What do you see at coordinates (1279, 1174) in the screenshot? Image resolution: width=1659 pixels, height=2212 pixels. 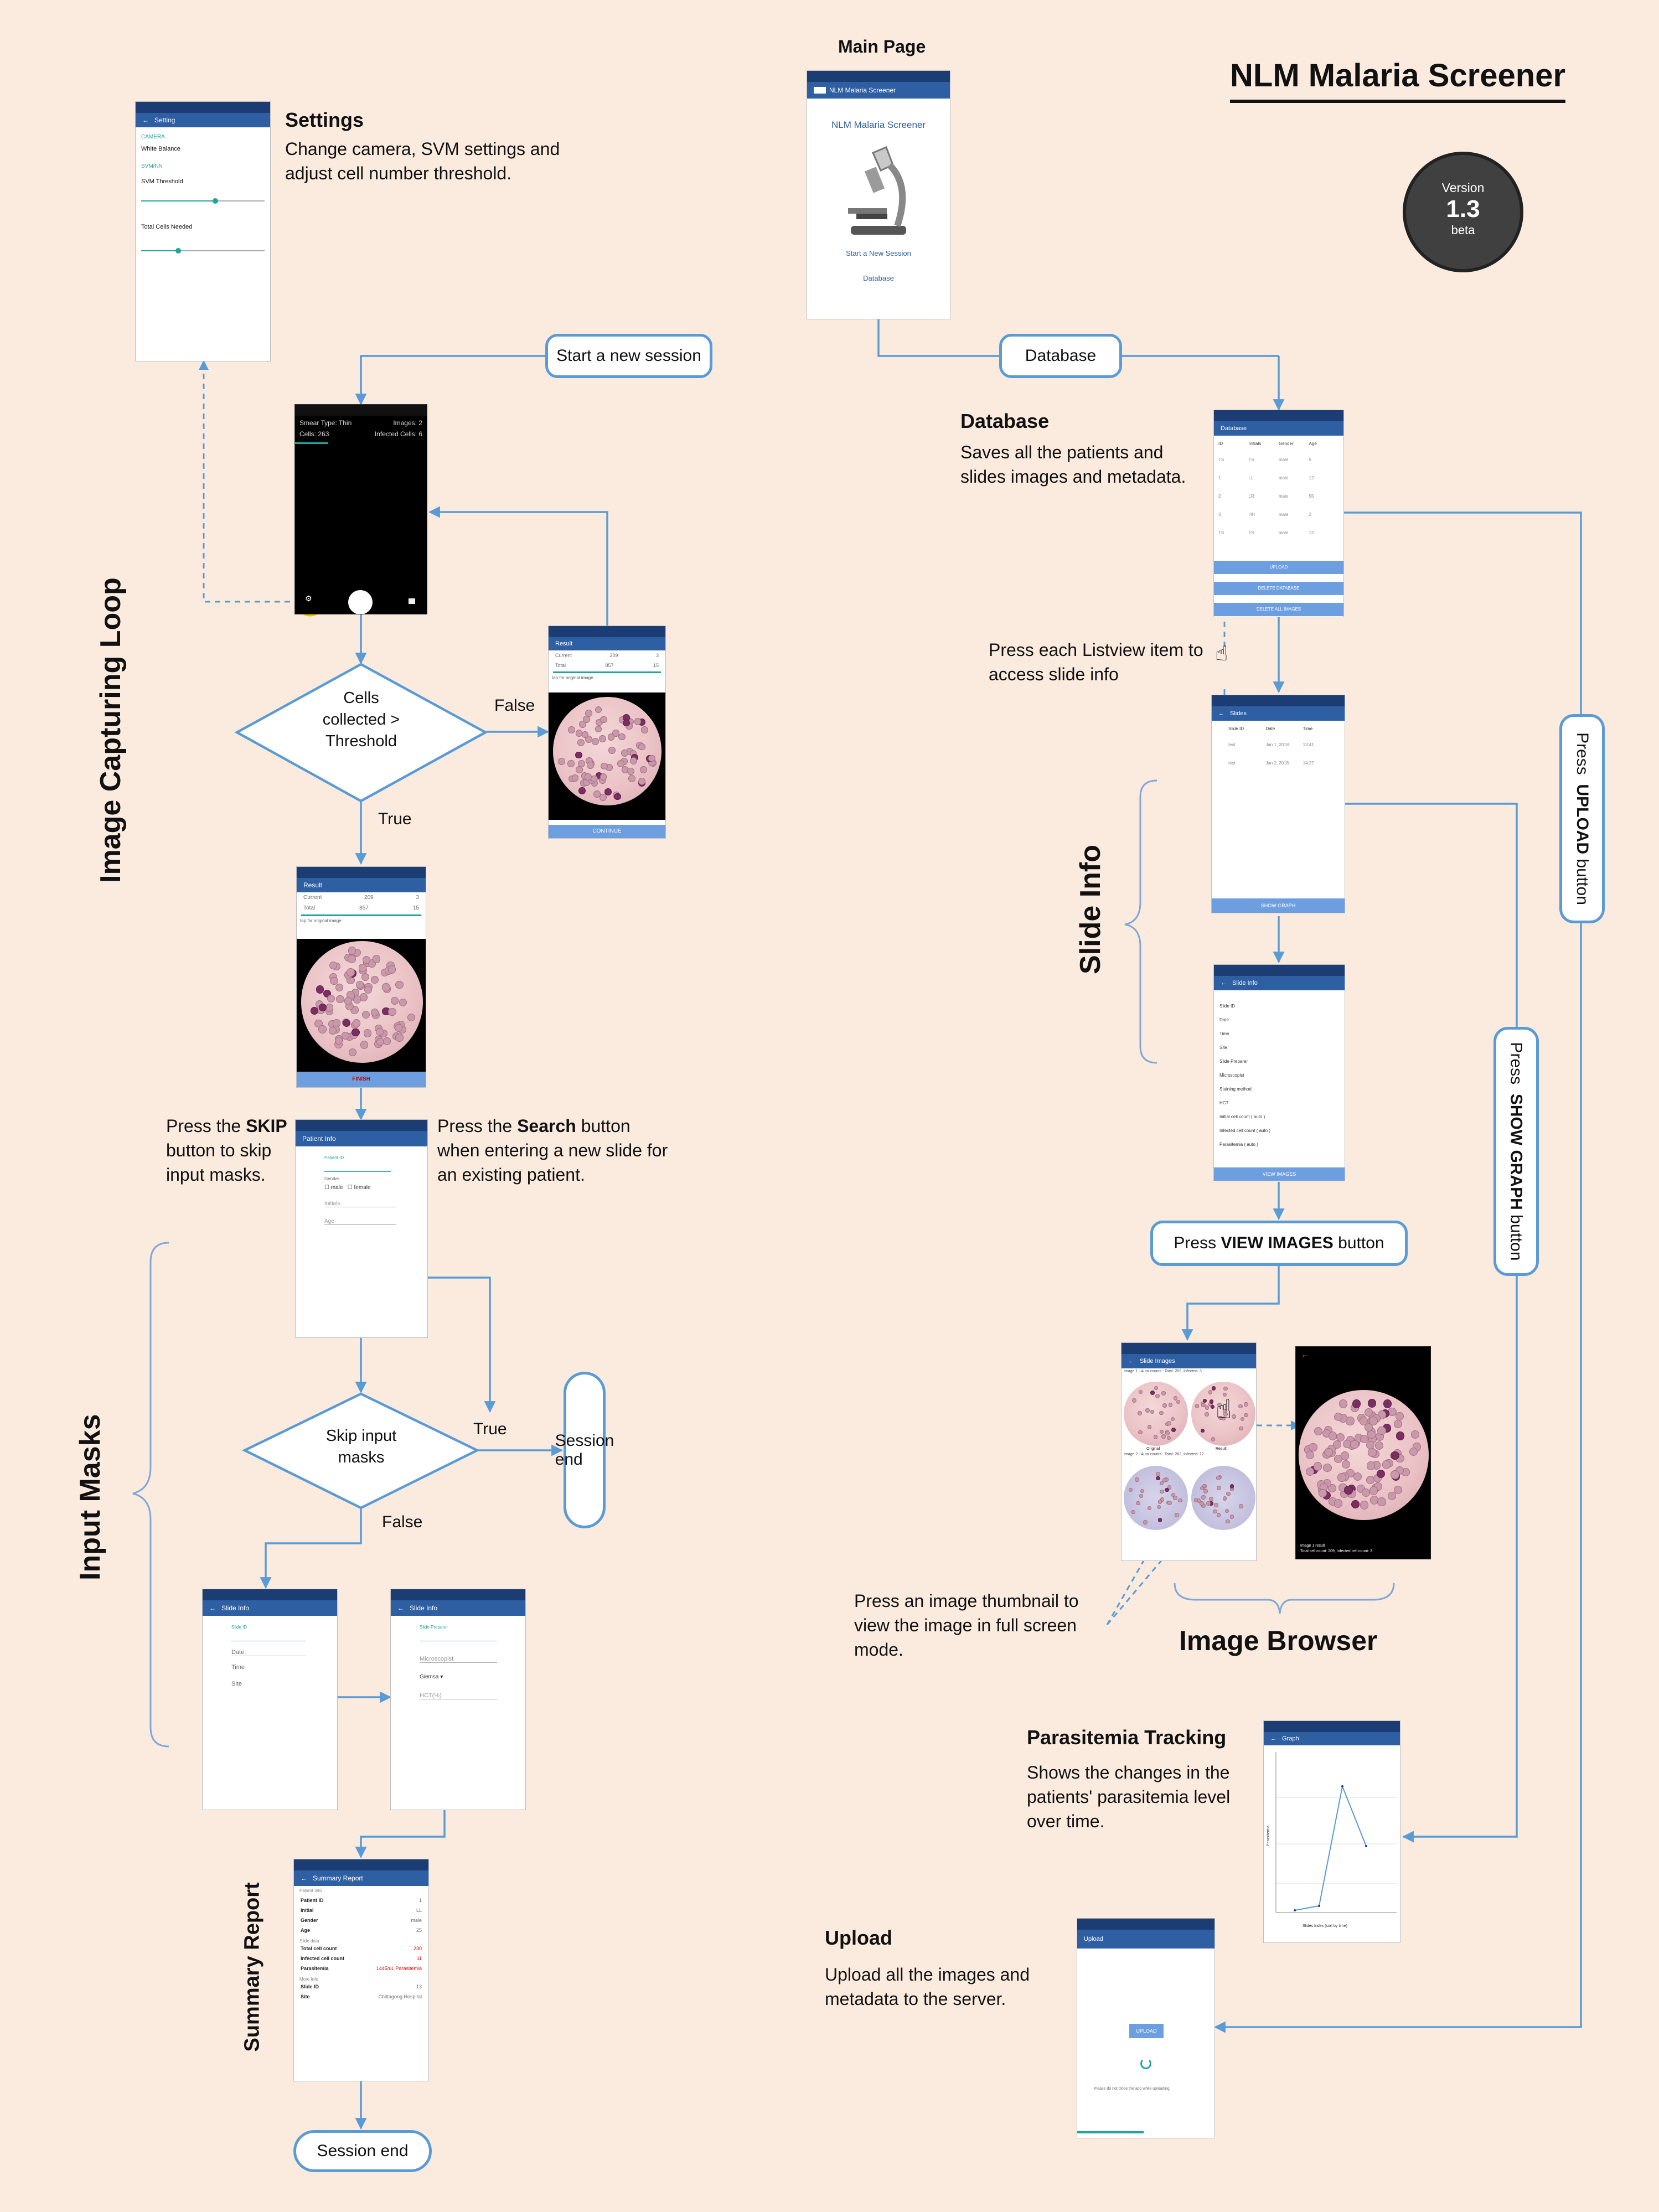 I see `view-images-button: VIEW IMAGES` at bounding box center [1279, 1174].